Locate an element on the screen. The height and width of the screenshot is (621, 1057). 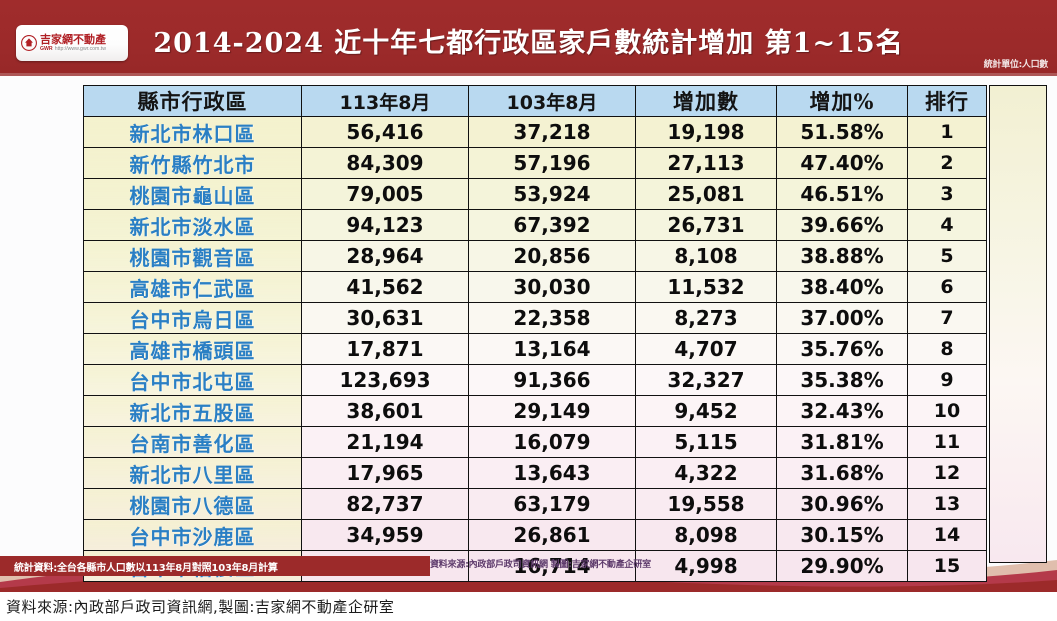
table-row: 新北市林口區 56,416 37,218 19,198 51.58% 1 is located at coordinates (535, 132).